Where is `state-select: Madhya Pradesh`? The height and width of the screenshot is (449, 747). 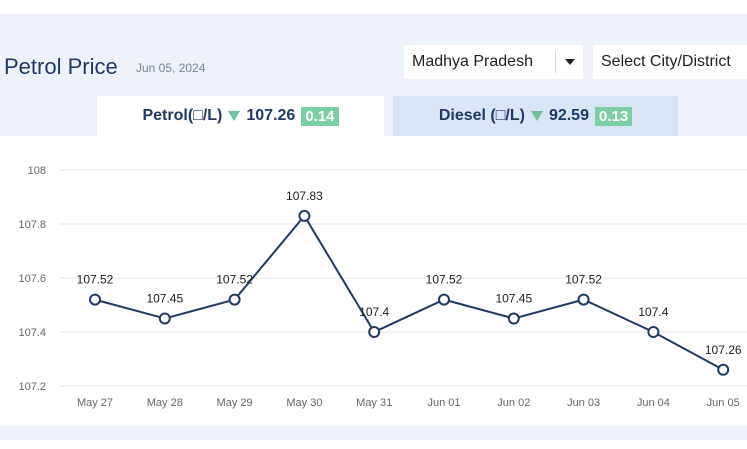 state-select: Madhya Pradesh is located at coordinates (493, 62).